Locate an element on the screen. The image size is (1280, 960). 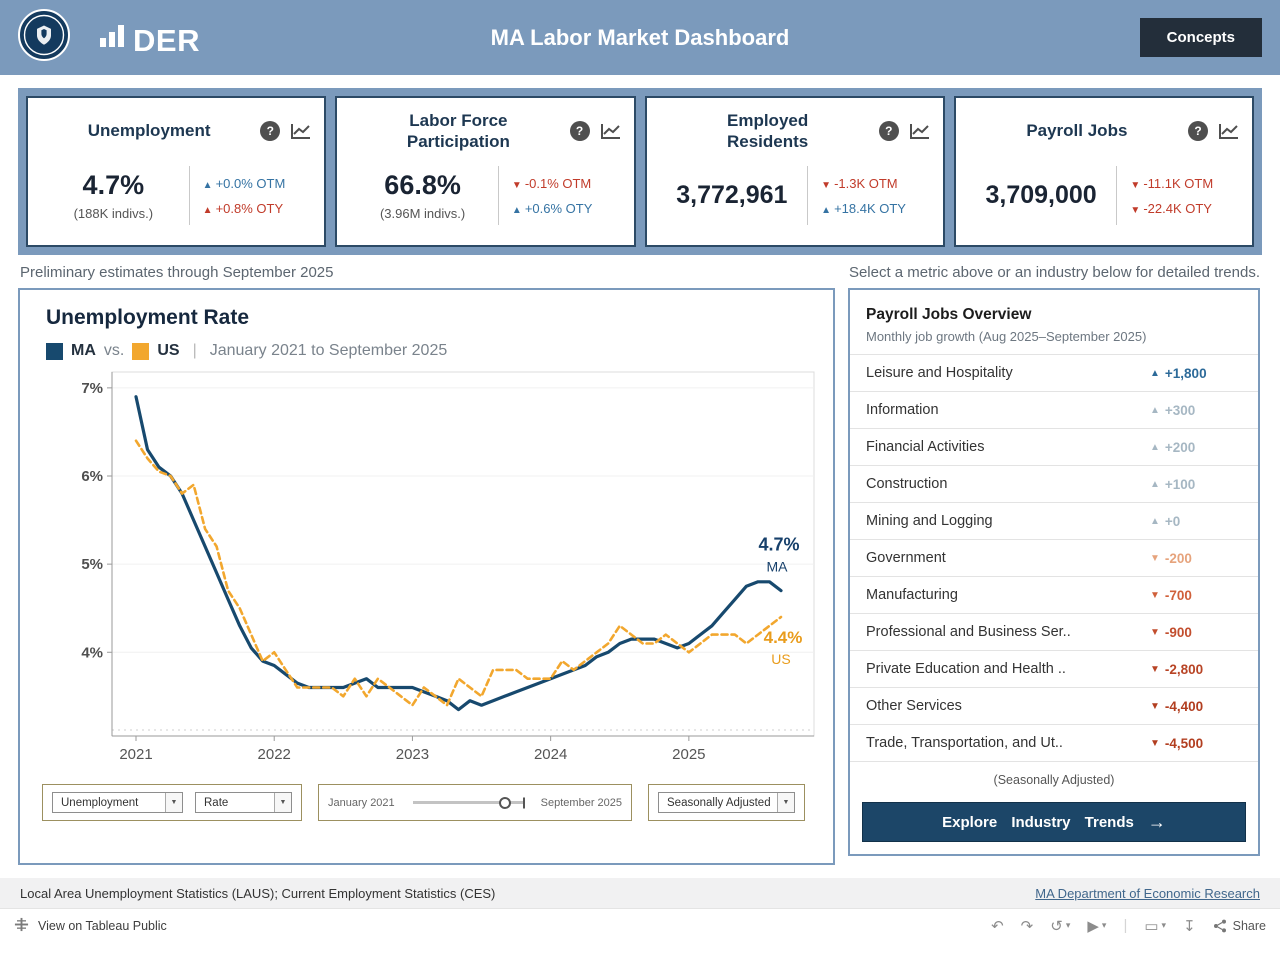
kpi-value: 3,772,961 is located at coordinates (732, 195).